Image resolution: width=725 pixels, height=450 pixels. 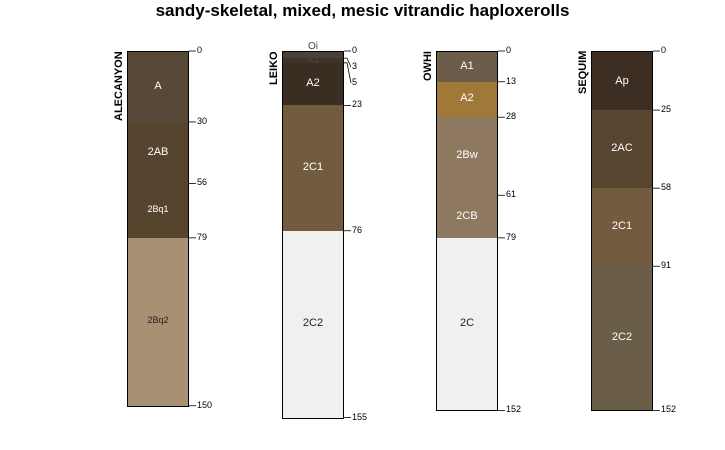 What do you see at coordinates (355, 66) in the screenshot?
I see `depth-label: 3` at bounding box center [355, 66].